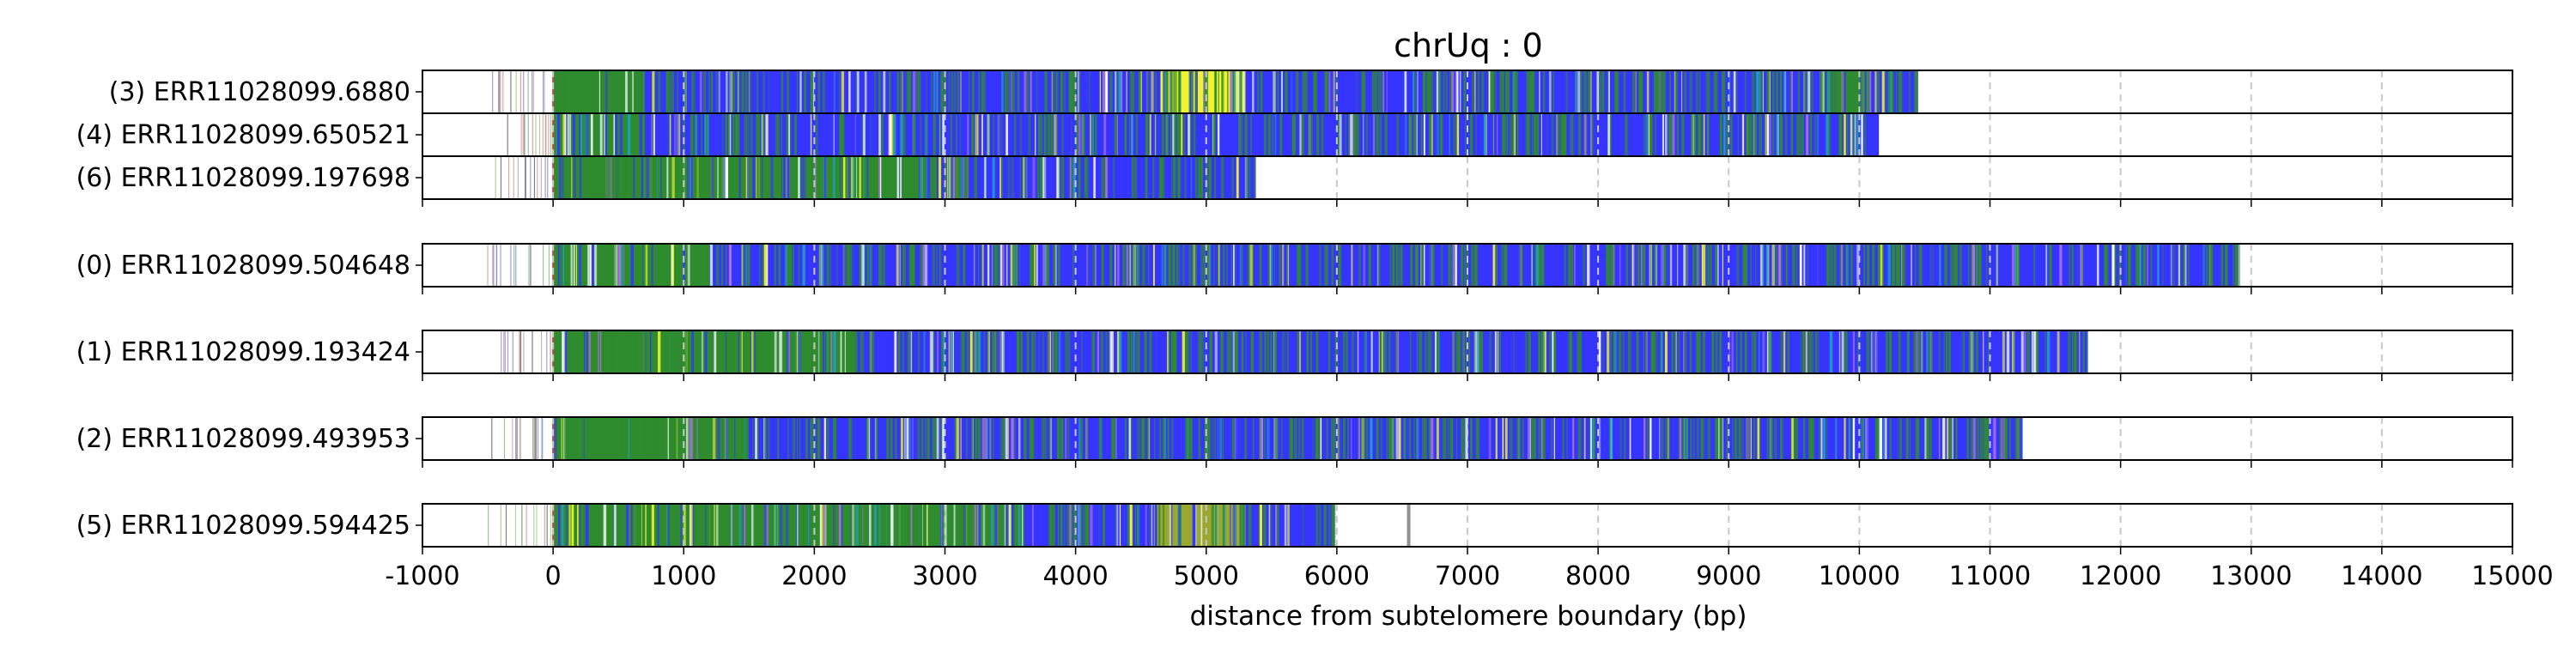  Describe the element at coordinates (1469, 616) in the screenshot. I see `x-axis-label: distance from subtelomere boundary (bp)` at that location.